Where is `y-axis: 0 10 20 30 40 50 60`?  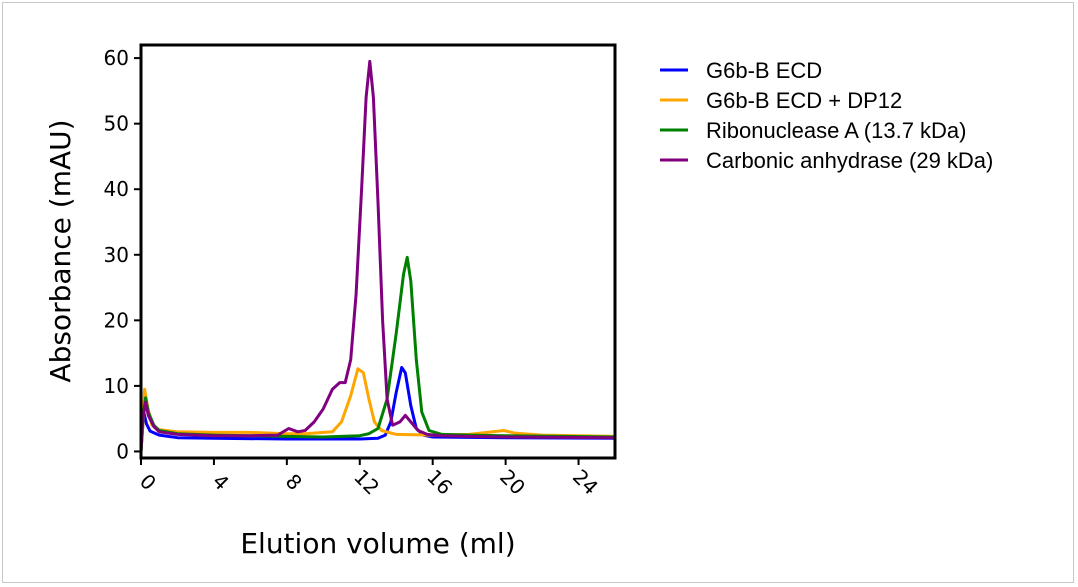 y-axis: 0 10 20 30 40 50 60 is located at coordinates (122, 254).